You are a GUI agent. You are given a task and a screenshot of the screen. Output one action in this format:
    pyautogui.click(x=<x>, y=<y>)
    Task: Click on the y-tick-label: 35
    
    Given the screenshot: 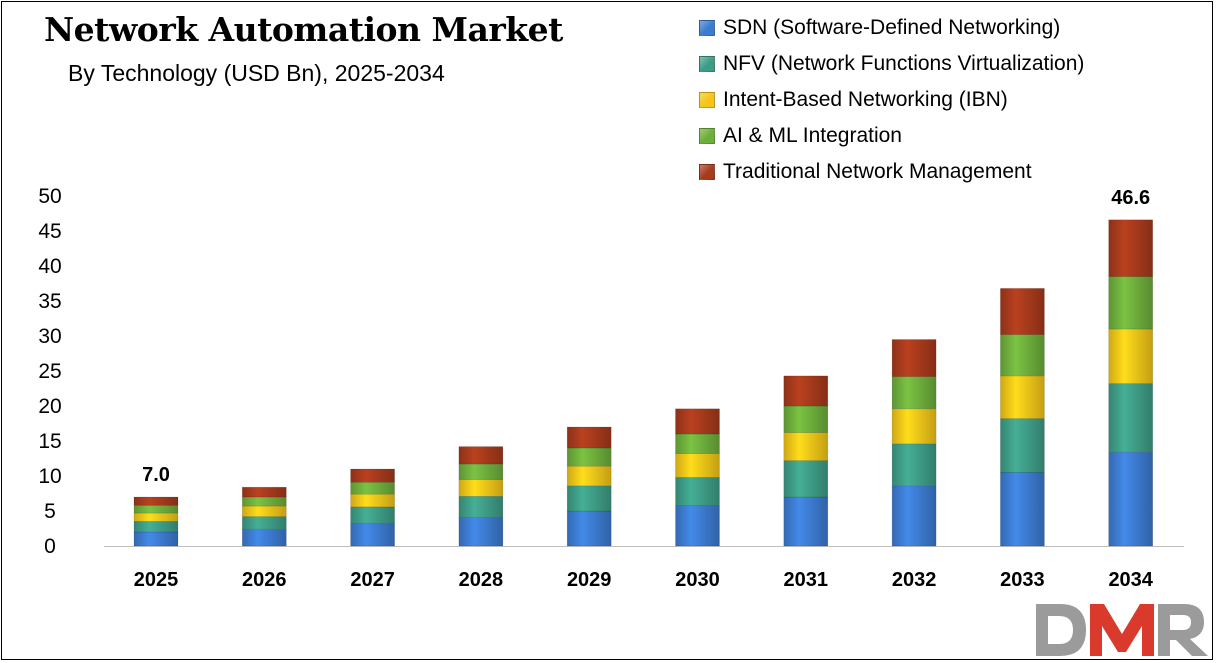 What is the action you would take?
    pyautogui.click(x=49, y=301)
    